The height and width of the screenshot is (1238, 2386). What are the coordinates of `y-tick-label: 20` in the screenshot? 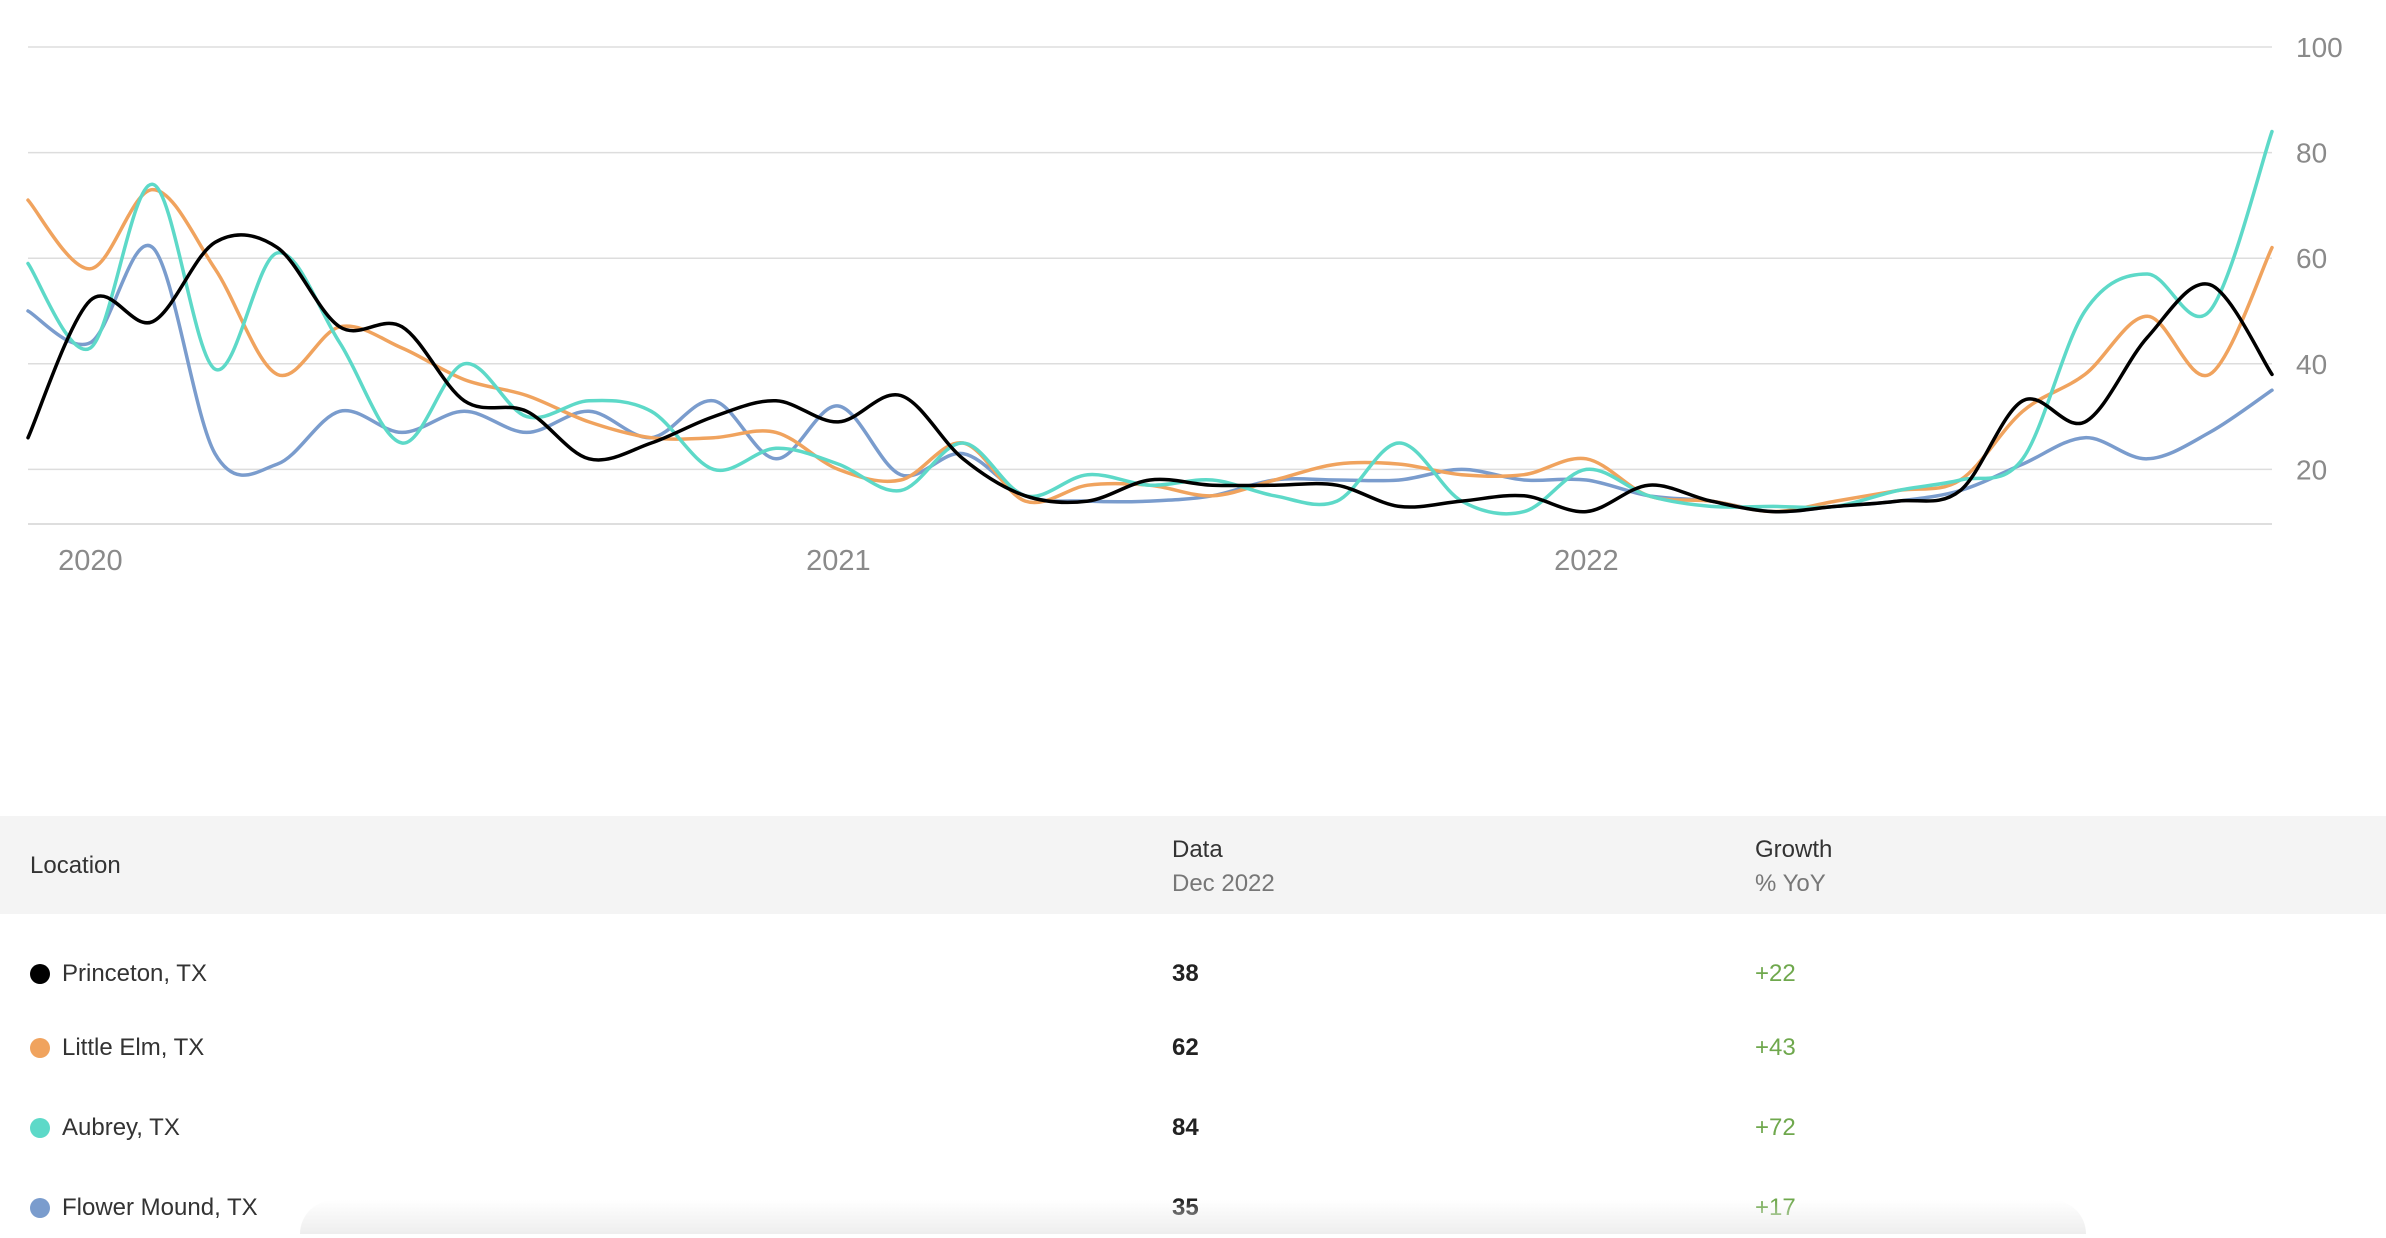 It's located at (2311, 469).